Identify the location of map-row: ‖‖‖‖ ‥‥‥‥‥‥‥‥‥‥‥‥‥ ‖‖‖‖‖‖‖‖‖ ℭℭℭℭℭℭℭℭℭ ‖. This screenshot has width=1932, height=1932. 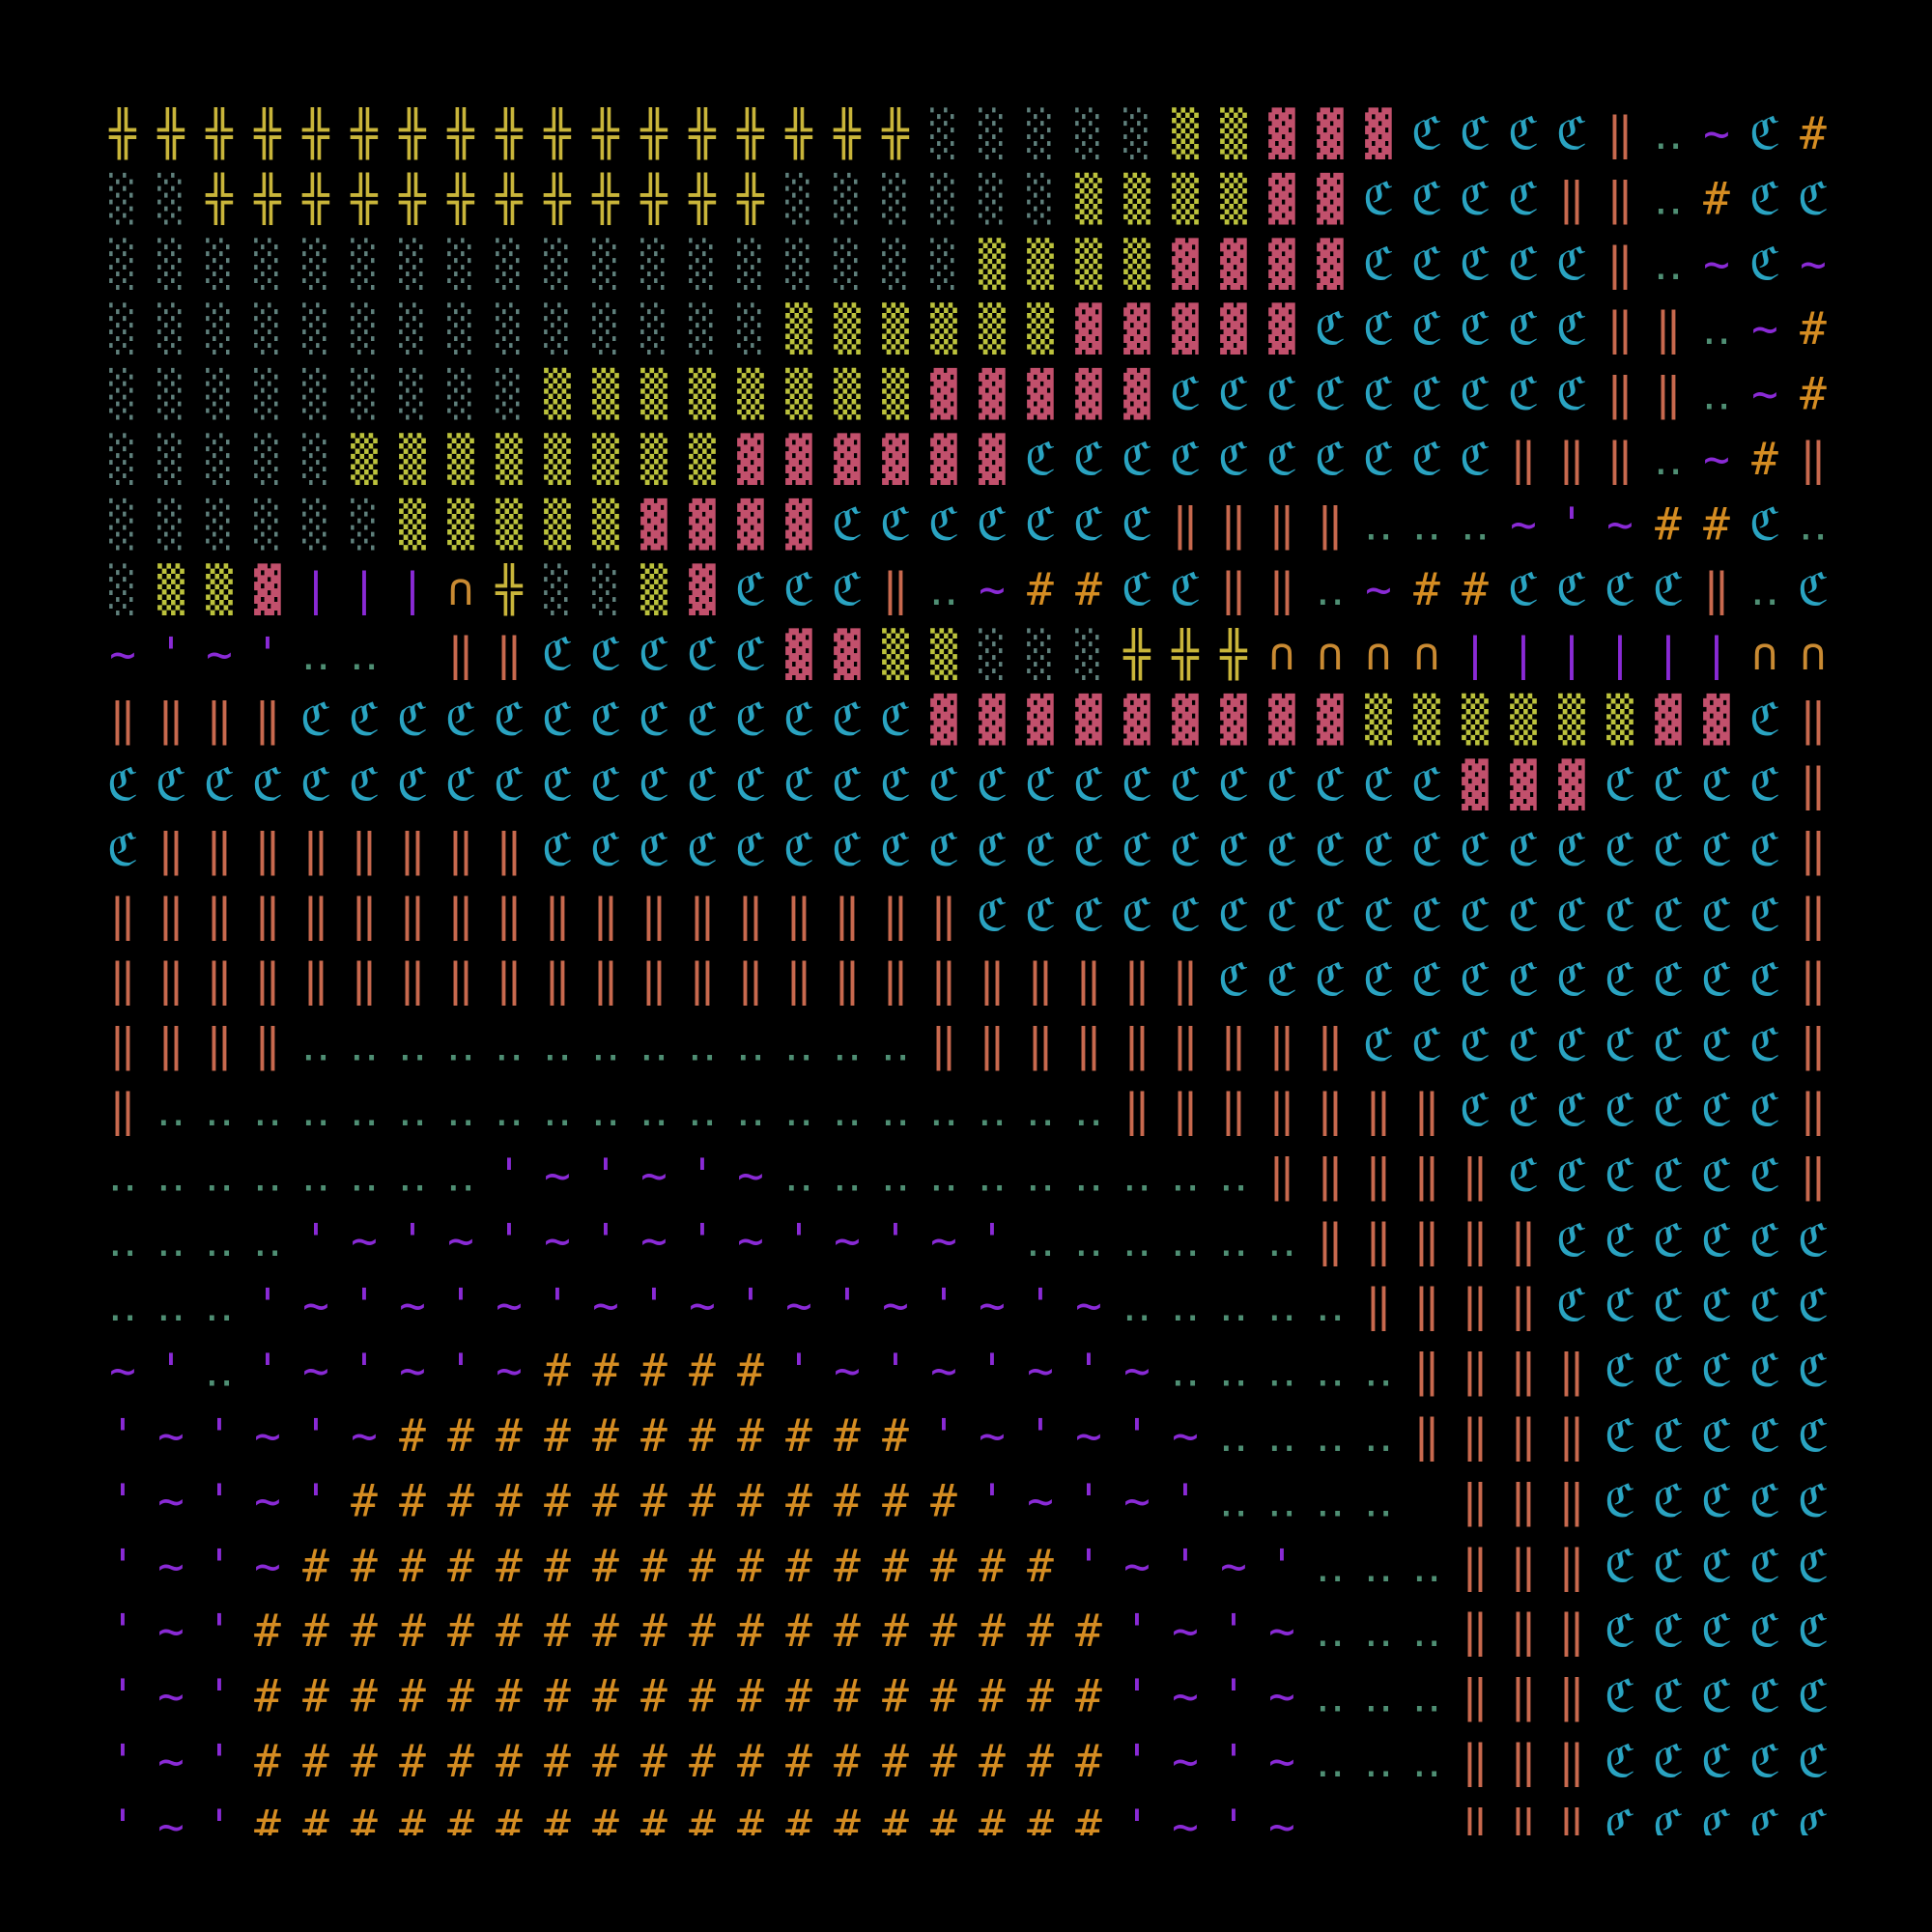
(968, 1045).